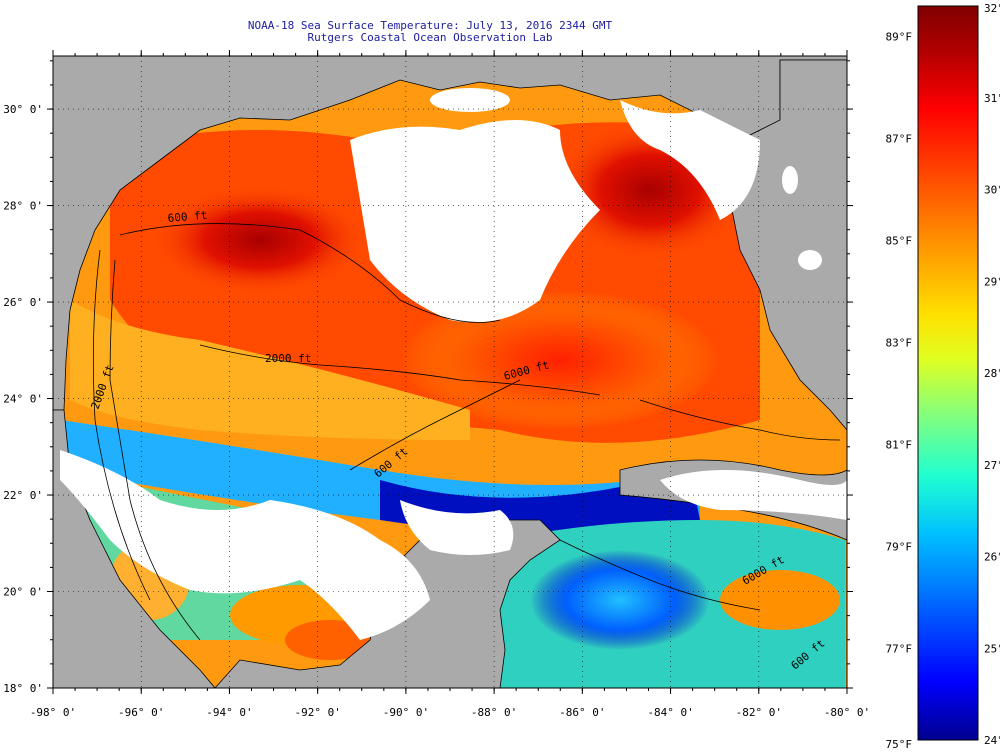 The width and height of the screenshot is (1000, 754). What do you see at coordinates (23, 206) in the screenshot?
I see `lat-label: 28° 0'` at bounding box center [23, 206].